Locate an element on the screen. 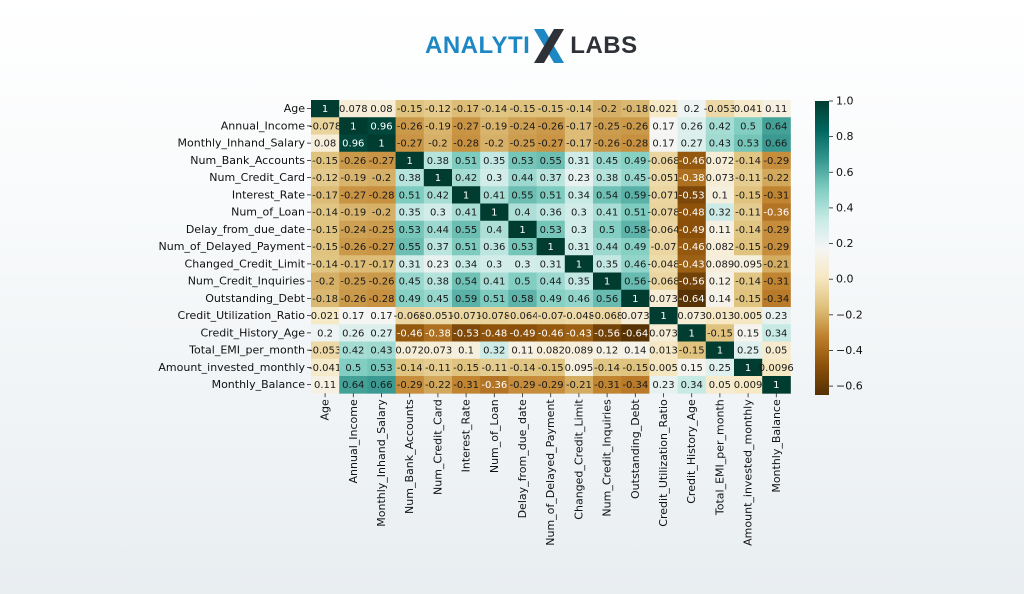 The image size is (1024, 594). heatmap-cell-label: -0.29 is located at coordinates (776, 230).